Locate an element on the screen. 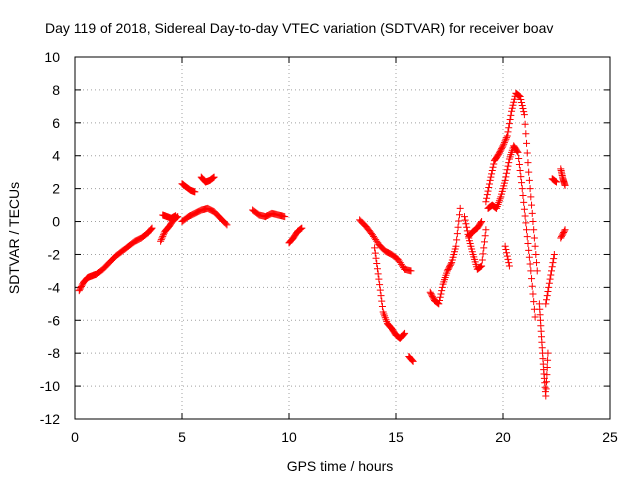  series-seg13 is located at coordinates (475, 243).